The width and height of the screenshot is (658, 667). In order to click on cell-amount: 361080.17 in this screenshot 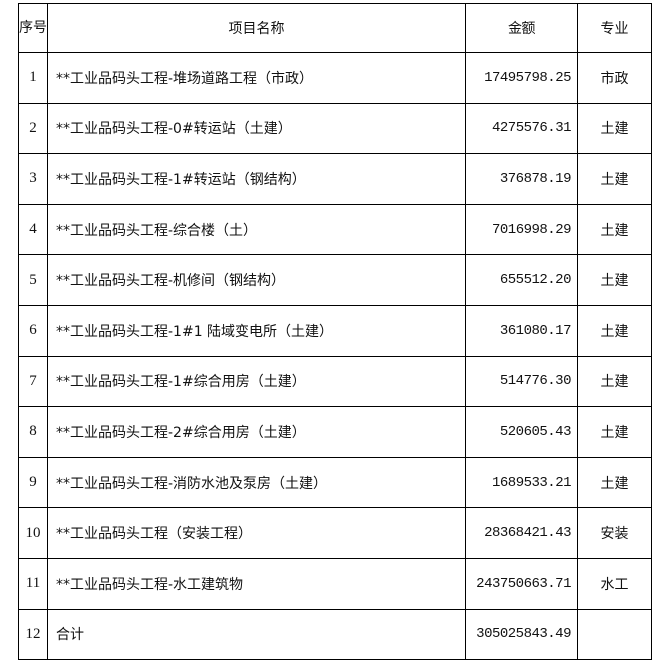, I will do `click(521, 330)`.